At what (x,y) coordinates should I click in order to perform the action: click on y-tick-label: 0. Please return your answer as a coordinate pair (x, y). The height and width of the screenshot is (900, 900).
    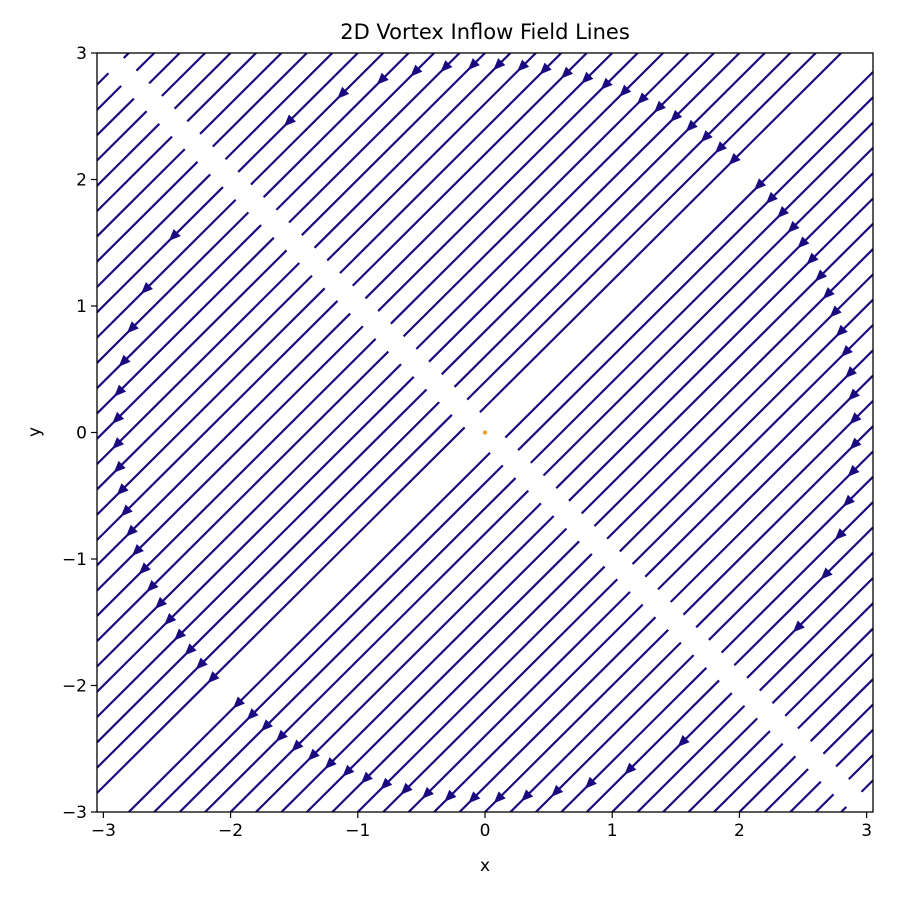
    Looking at the image, I should click on (81, 434).